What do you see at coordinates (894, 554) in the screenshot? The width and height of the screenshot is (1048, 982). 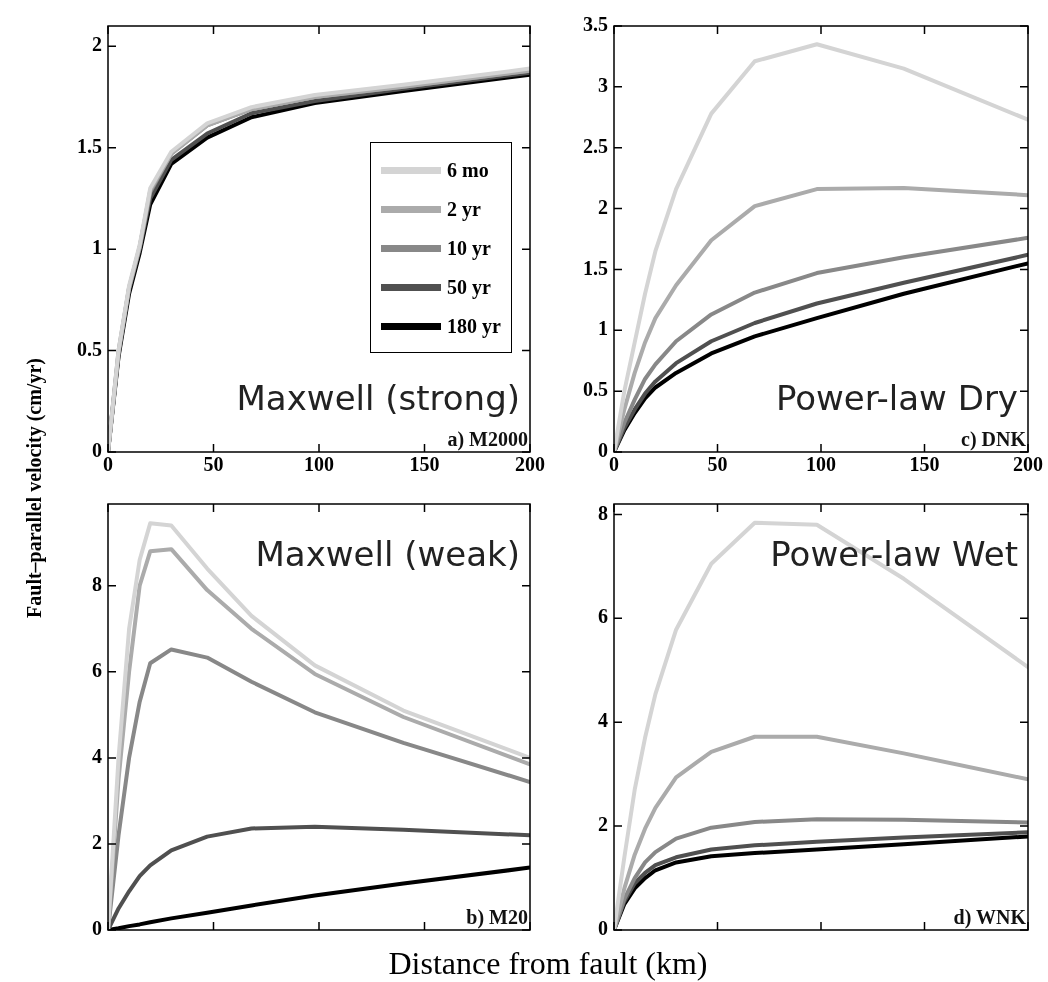 I see `annotation: Power-law Wet` at bounding box center [894, 554].